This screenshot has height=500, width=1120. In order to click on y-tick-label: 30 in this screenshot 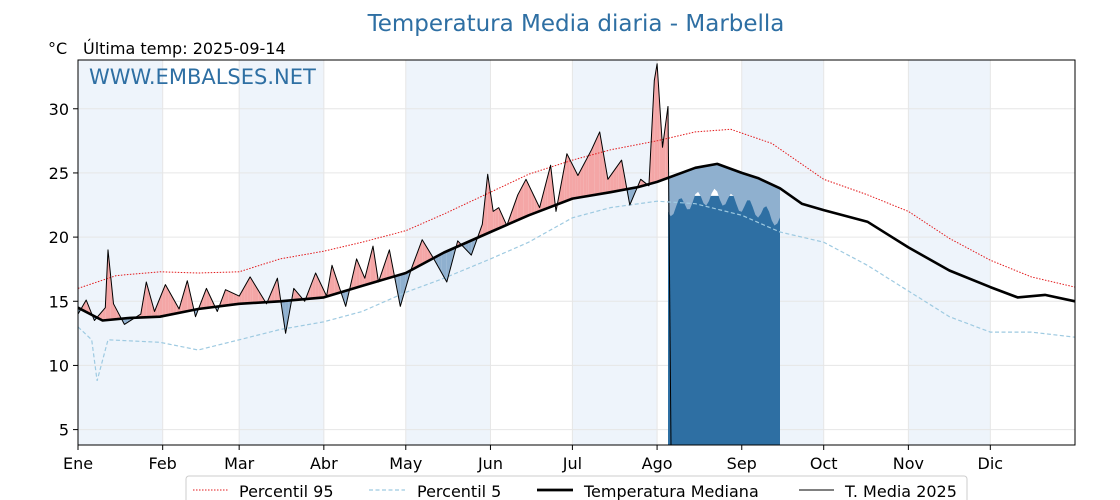, I will do `click(59, 109)`.